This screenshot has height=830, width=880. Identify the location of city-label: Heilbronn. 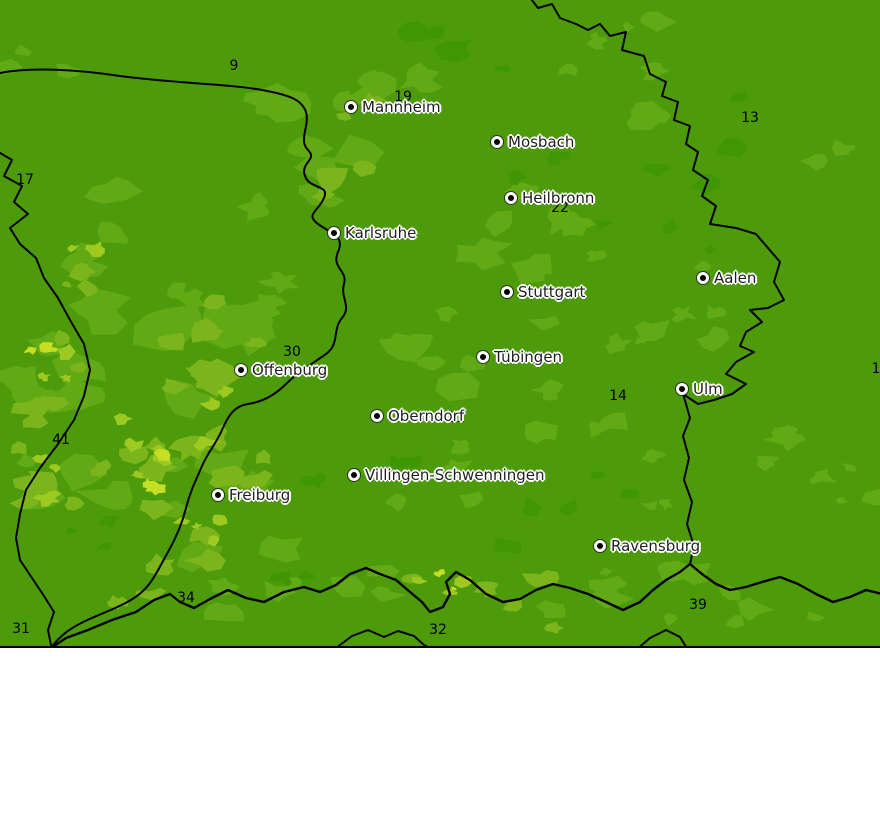
(558, 198).